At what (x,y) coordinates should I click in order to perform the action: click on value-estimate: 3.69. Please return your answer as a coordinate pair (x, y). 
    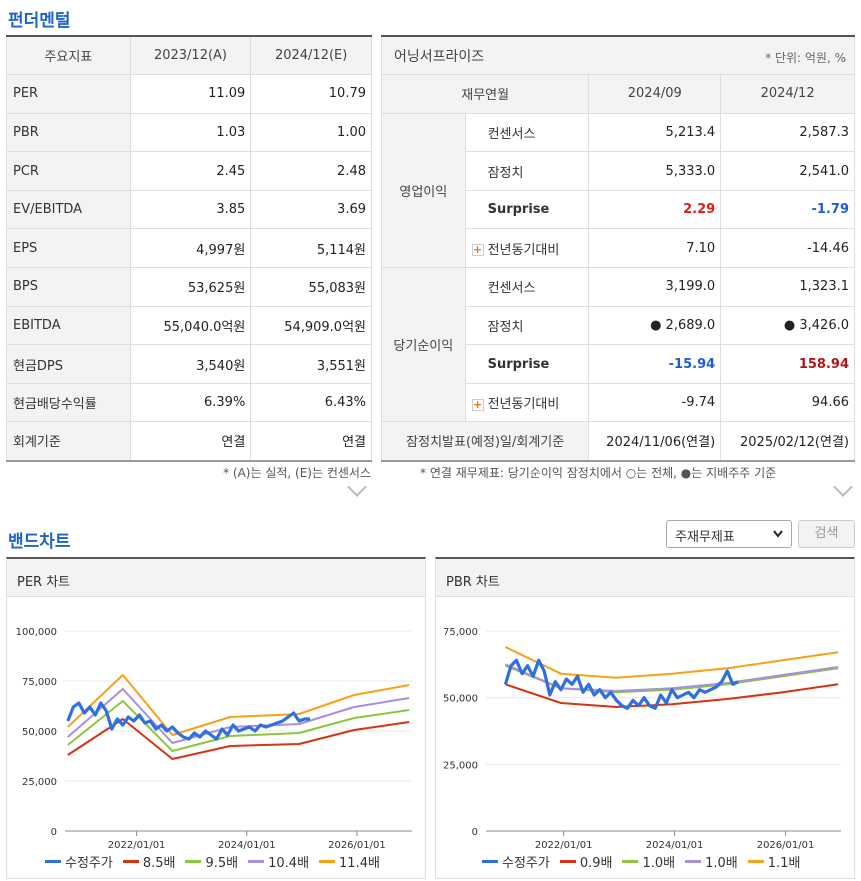
    Looking at the image, I should click on (311, 209).